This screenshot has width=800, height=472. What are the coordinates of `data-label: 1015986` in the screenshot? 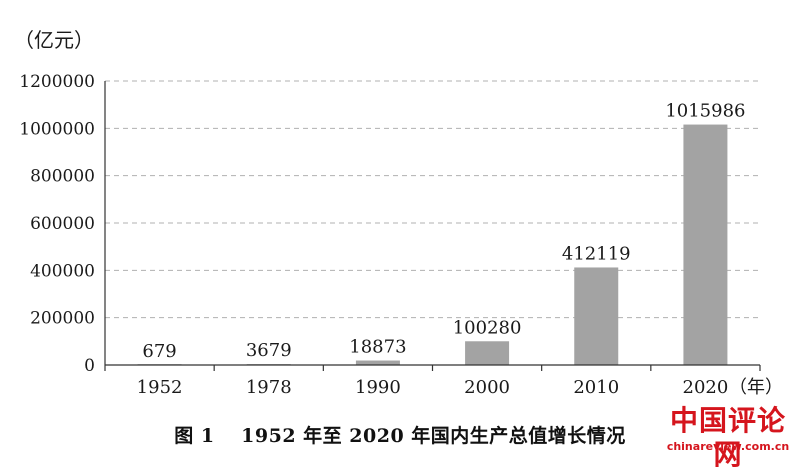 It's located at (705, 111).